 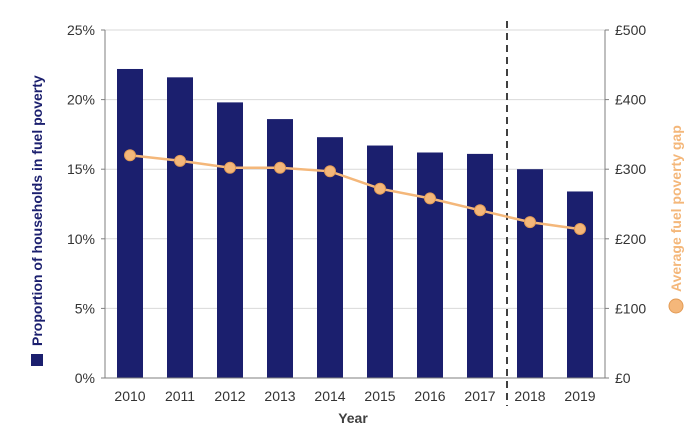 I want to click on left-axis-title-group: Proportion of households in fuel poverty, so click(x=37, y=220).